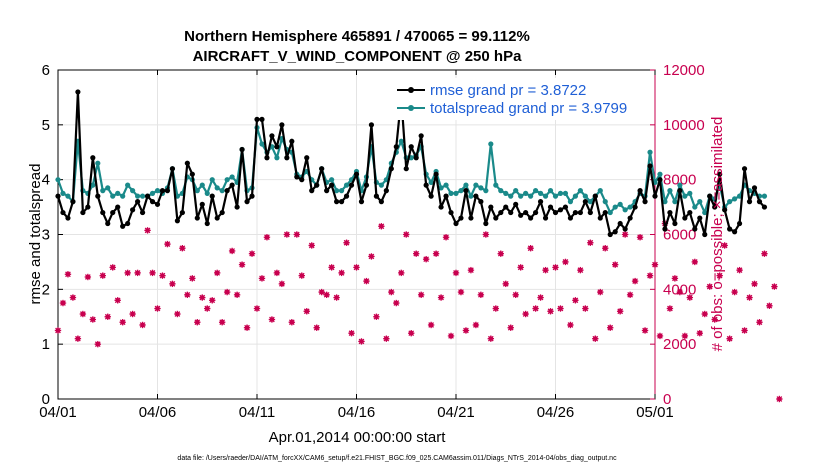 This screenshot has width=830, height=470. What do you see at coordinates (46, 70) in the screenshot?
I see `y-tick-label: 6` at bounding box center [46, 70].